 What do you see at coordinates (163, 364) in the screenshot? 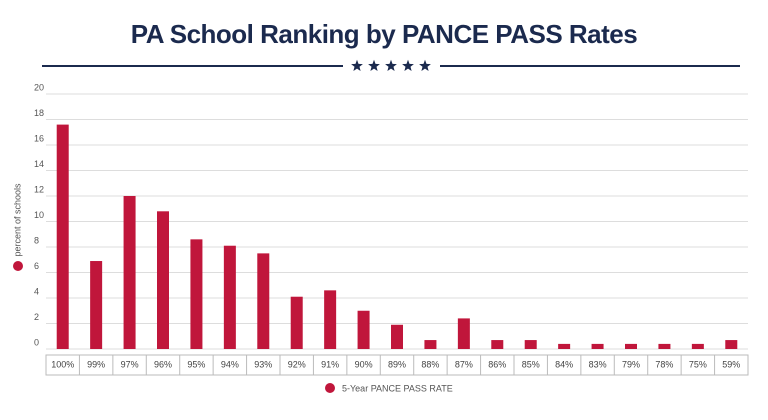
I see `x-tick-label: 96%` at bounding box center [163, 364].